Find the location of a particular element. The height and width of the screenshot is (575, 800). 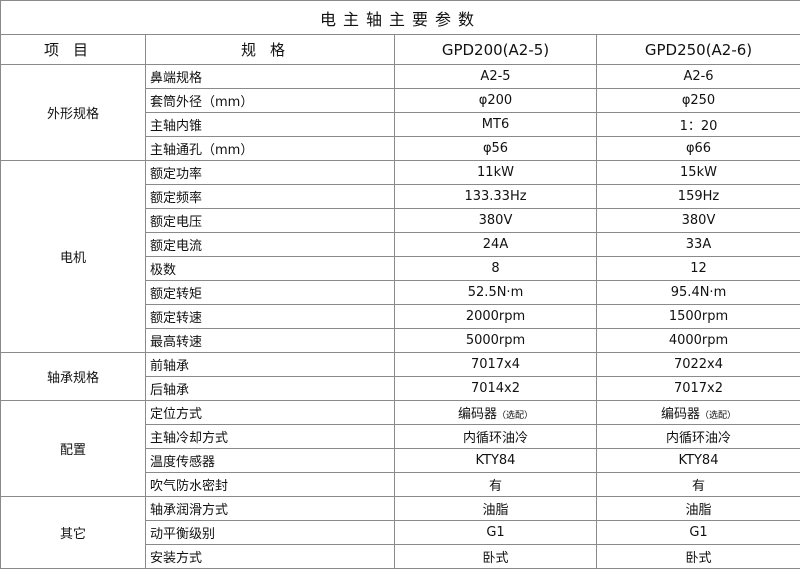

value-text: 2000rpm is located at coordinates (495, 316).